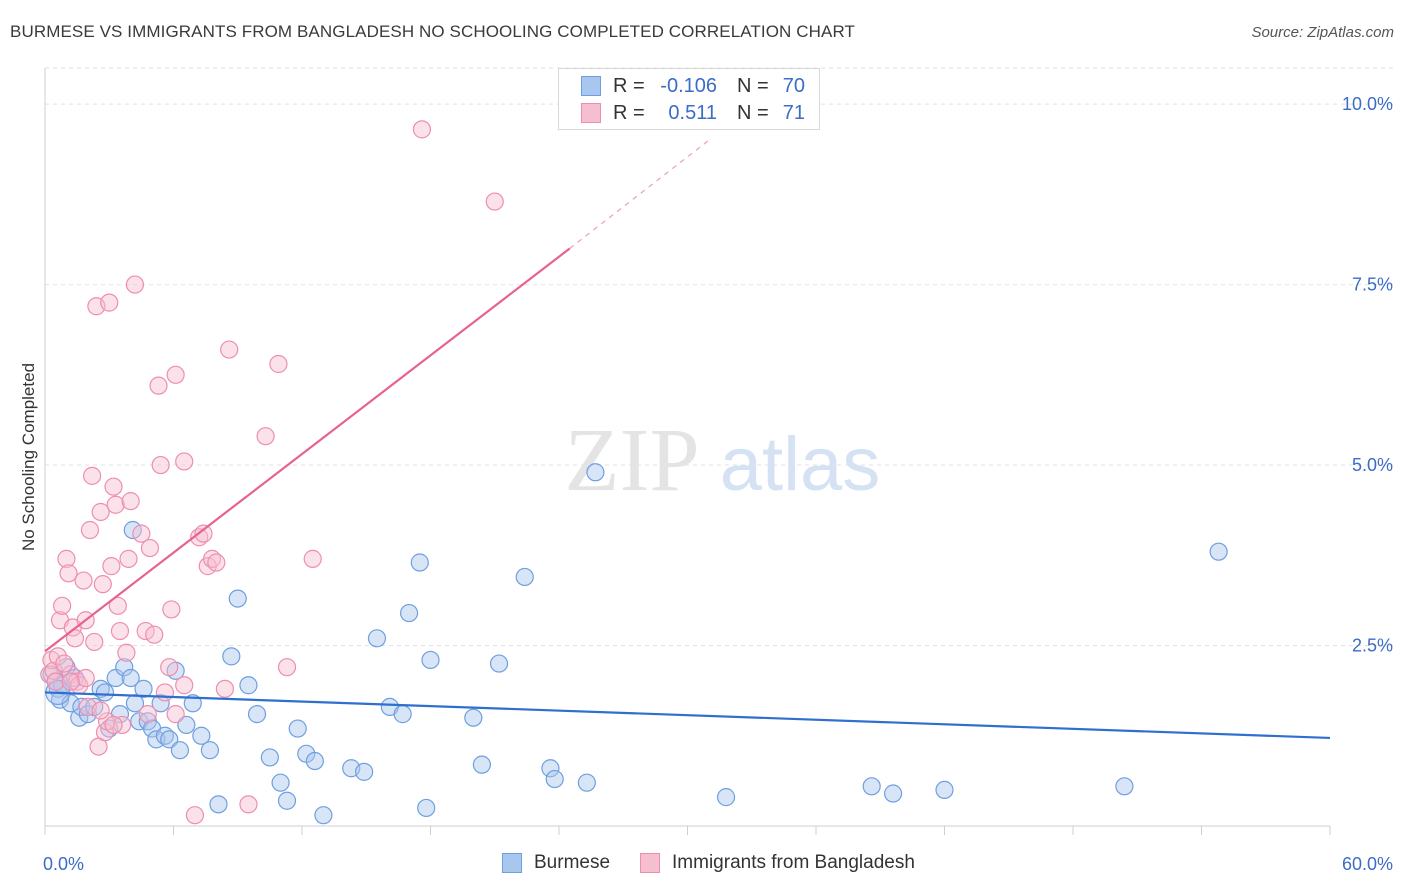 The width and height of the screenshot is (1406, 892). What do you see at coordinates (1372, 465) in the screenshot?
I see `y-tick-label: 5.0%` at bounding box center [1372, 465].